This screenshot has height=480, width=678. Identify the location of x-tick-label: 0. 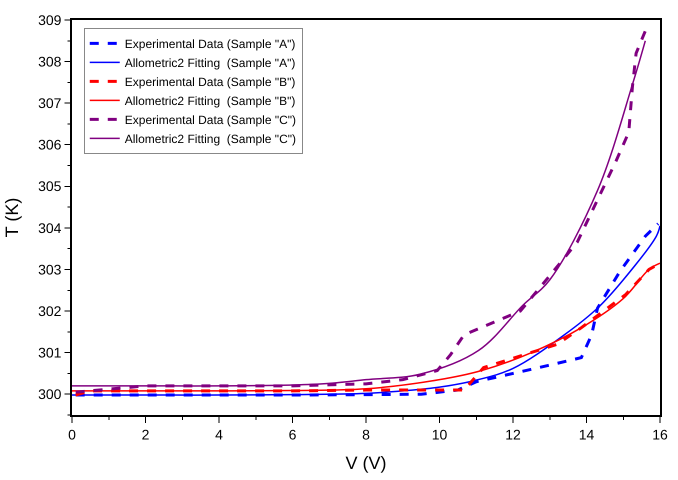
(72, 434).